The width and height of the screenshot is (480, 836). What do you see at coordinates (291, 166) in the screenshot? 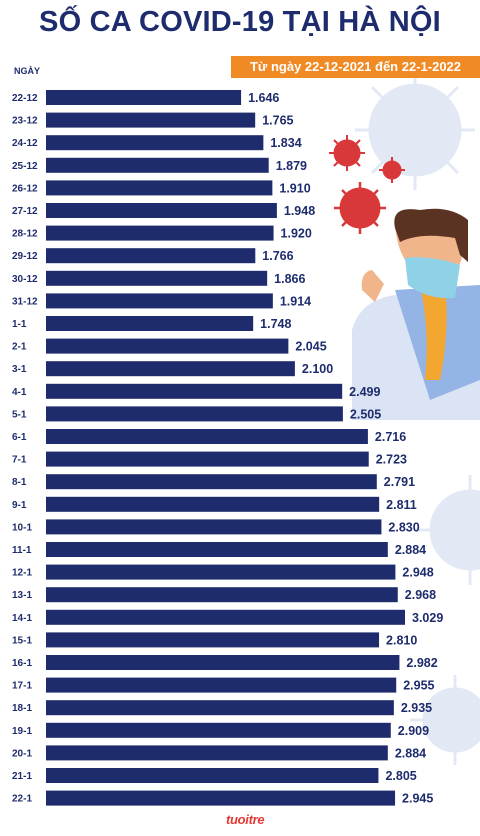
I see `value-label: 1.879` at bounding box center [291, 166].